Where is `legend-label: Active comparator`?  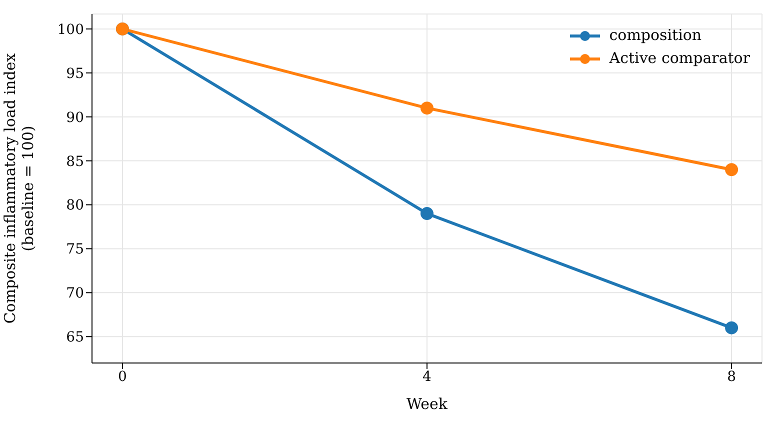
legend-label: Active comparator is located at coordinates (679, 58).